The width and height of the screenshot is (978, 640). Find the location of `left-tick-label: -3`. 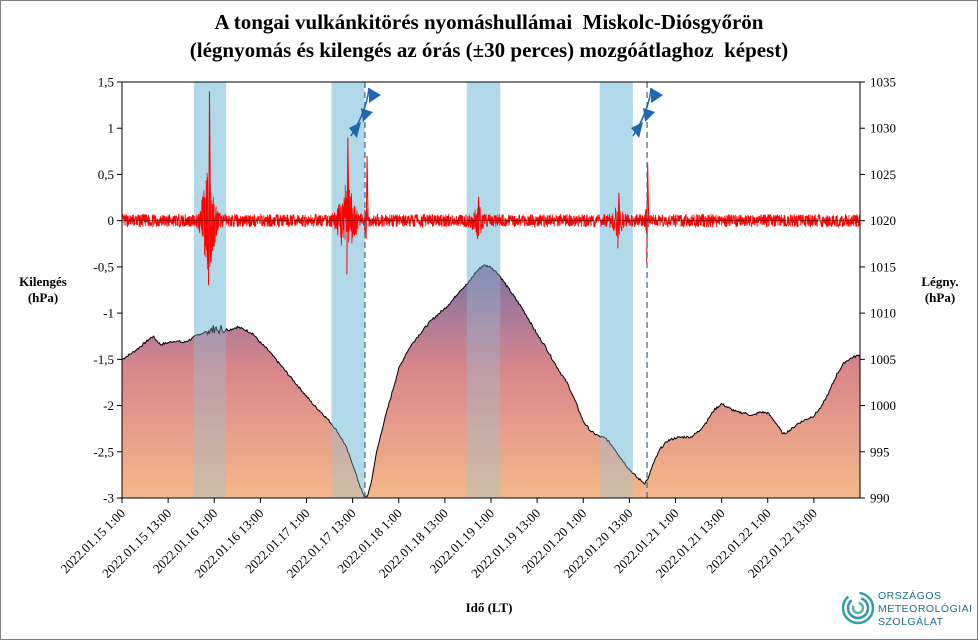

left-tick-label: -3 is located at coordinates (108, 498).